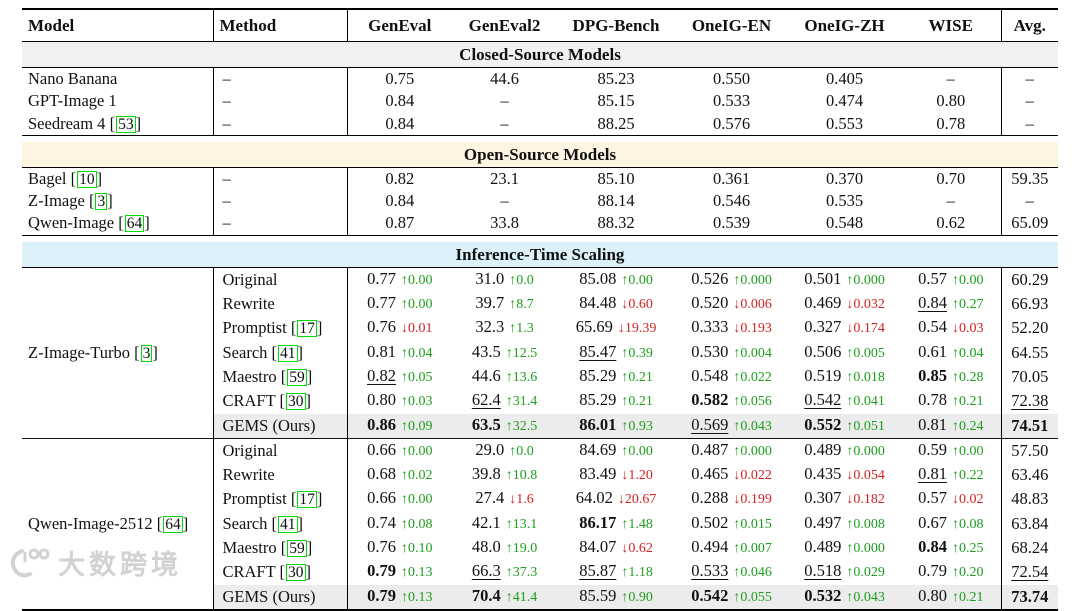  Describe the element at coordinates (87, 179) in the screenshot. I see `citation-link: 10` at that location.